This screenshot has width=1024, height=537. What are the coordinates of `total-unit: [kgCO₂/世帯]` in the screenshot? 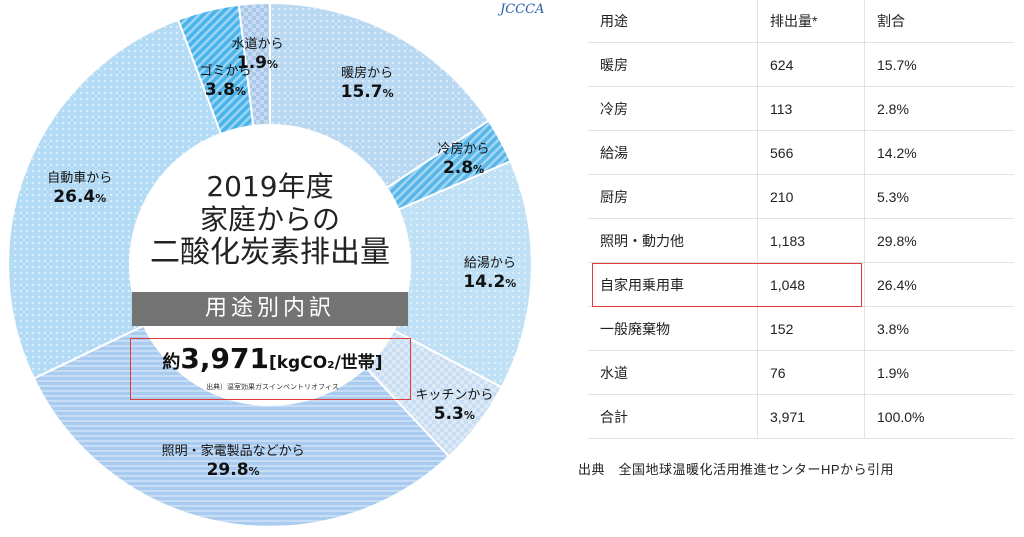 It's located at (325, 363).